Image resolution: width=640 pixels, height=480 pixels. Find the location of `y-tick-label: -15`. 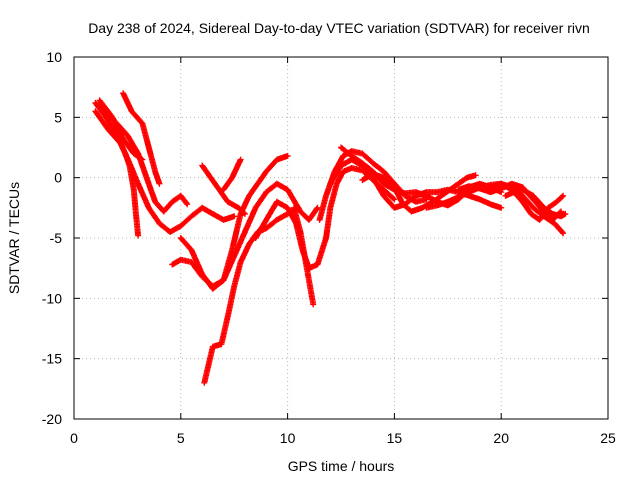

y-tick-label: -15 is located at coordinates (52, 359).